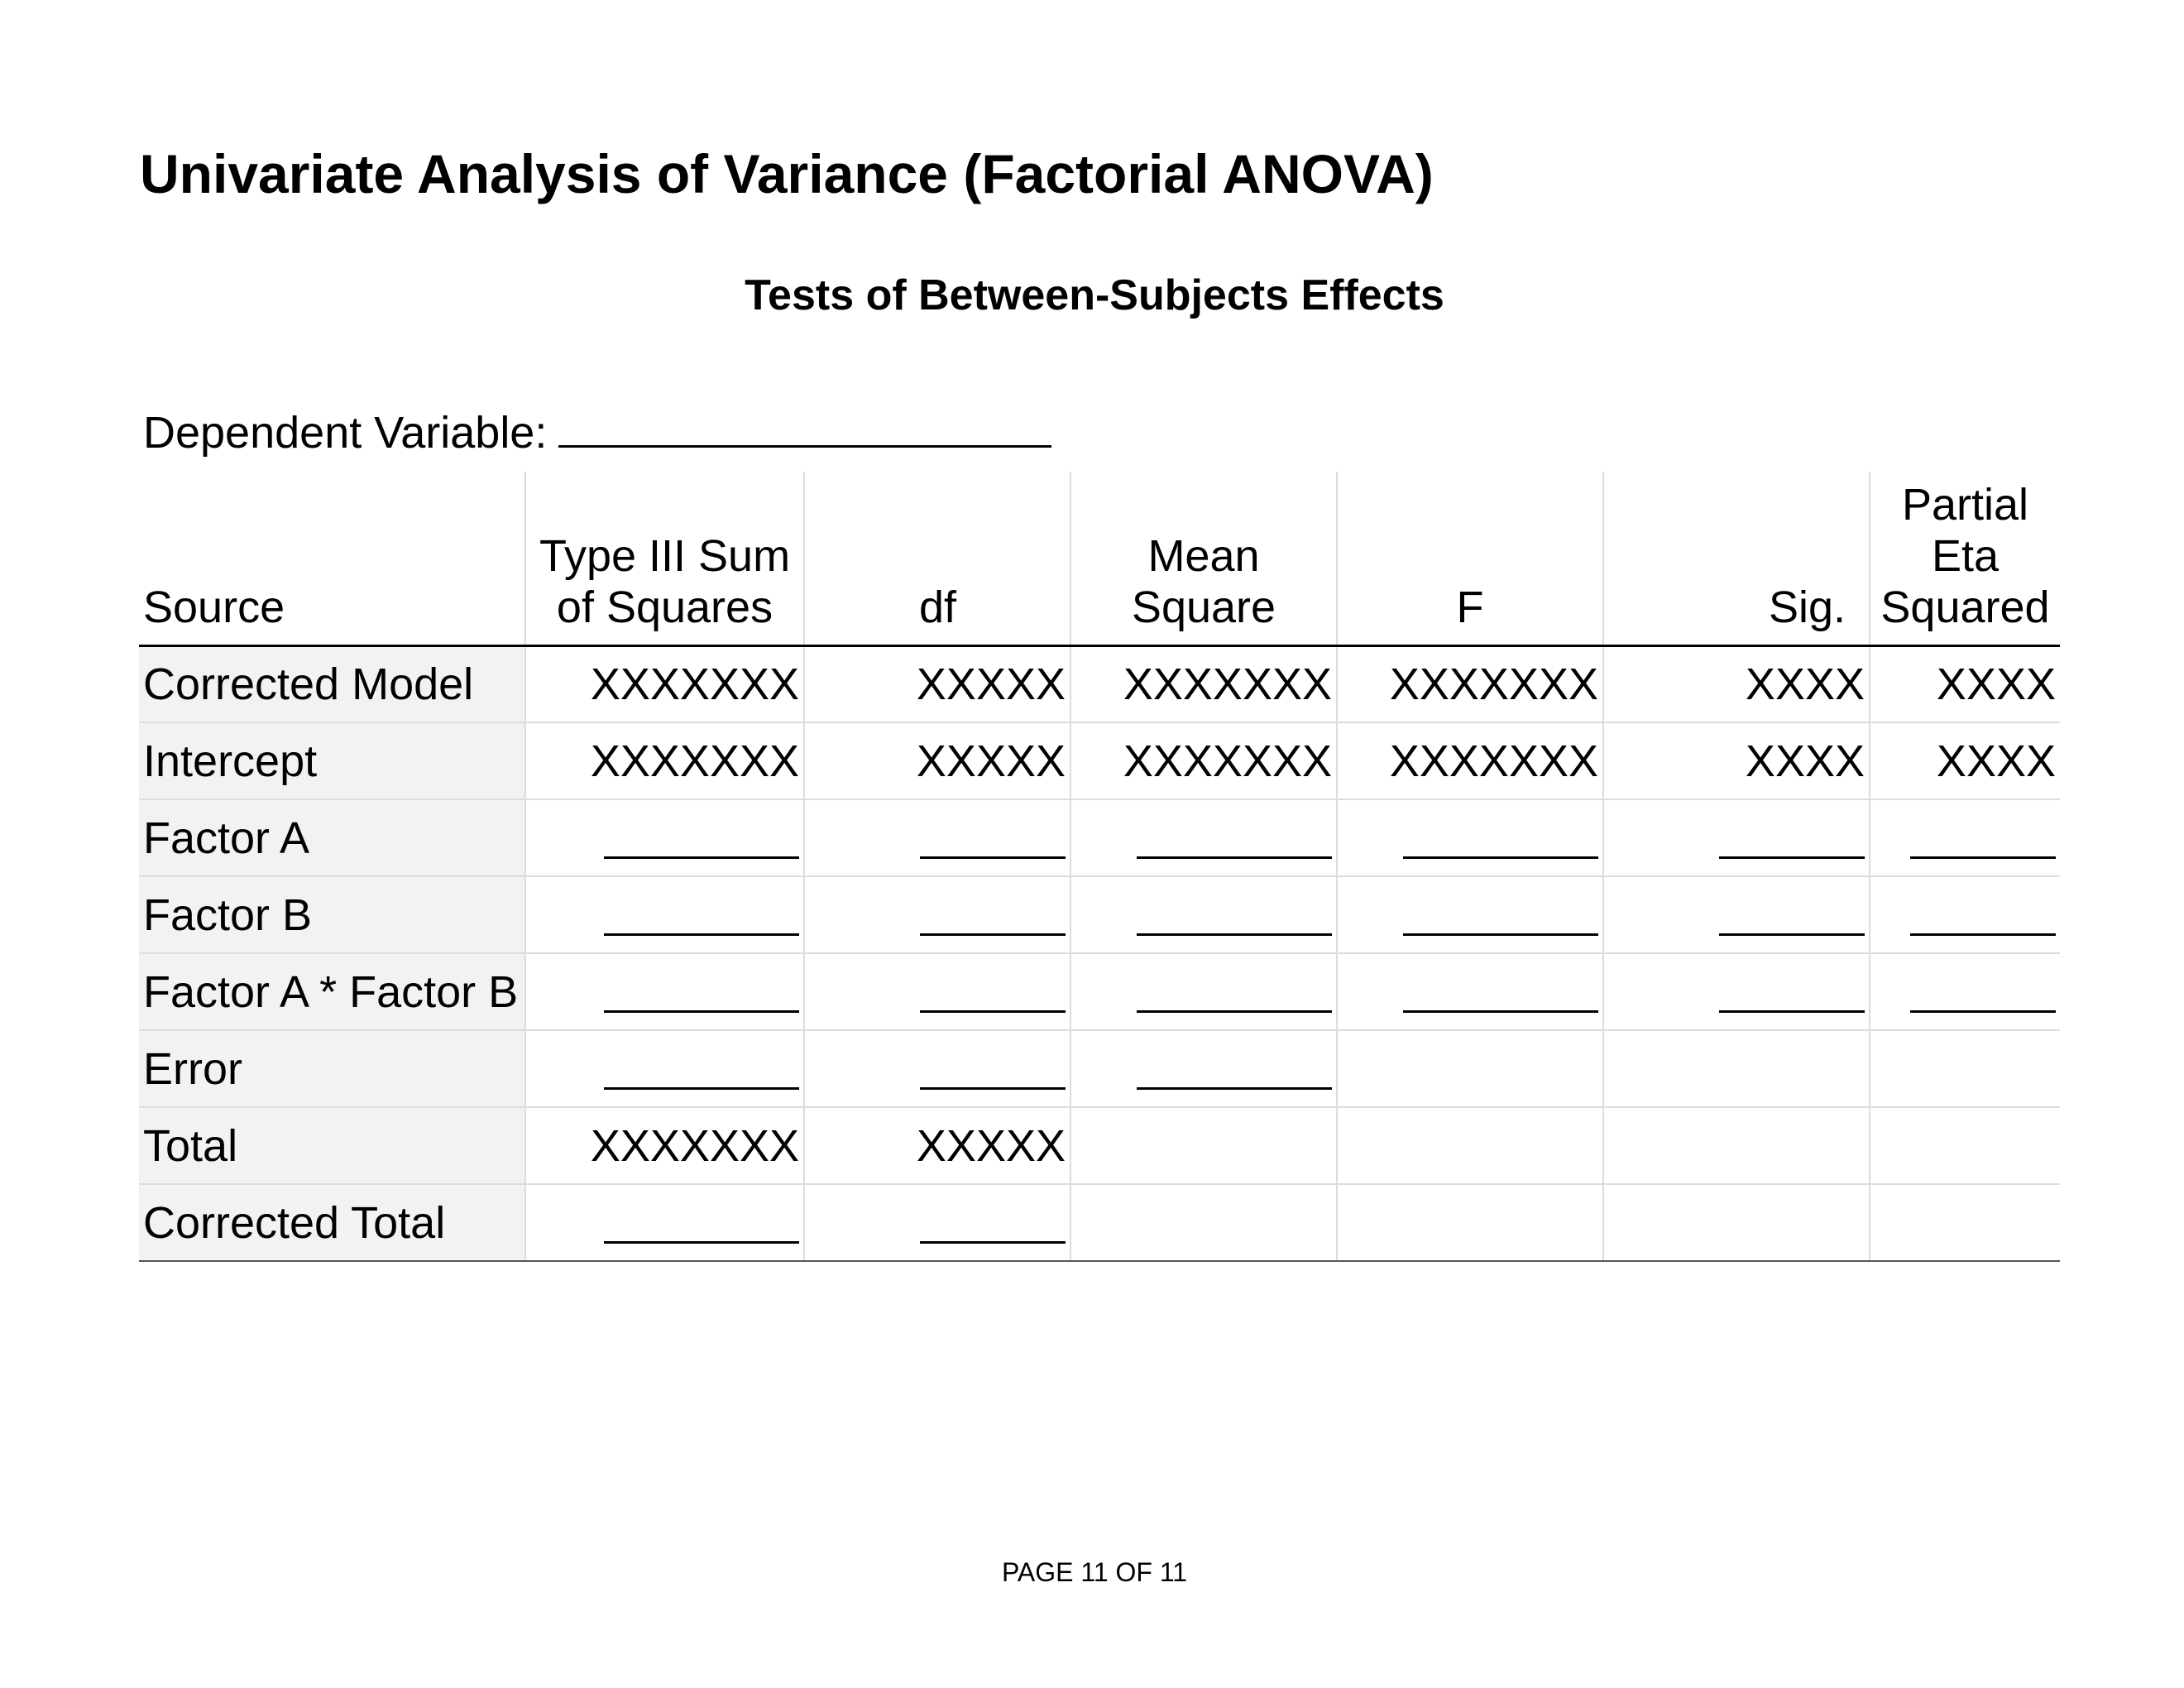 Image resolution: width=2184 pixels, height=1688 pixels. What do you see at coordinates (1469, 559) in the screenshot?
I see `column-header-f: F` at bounding box center [1469, 559].